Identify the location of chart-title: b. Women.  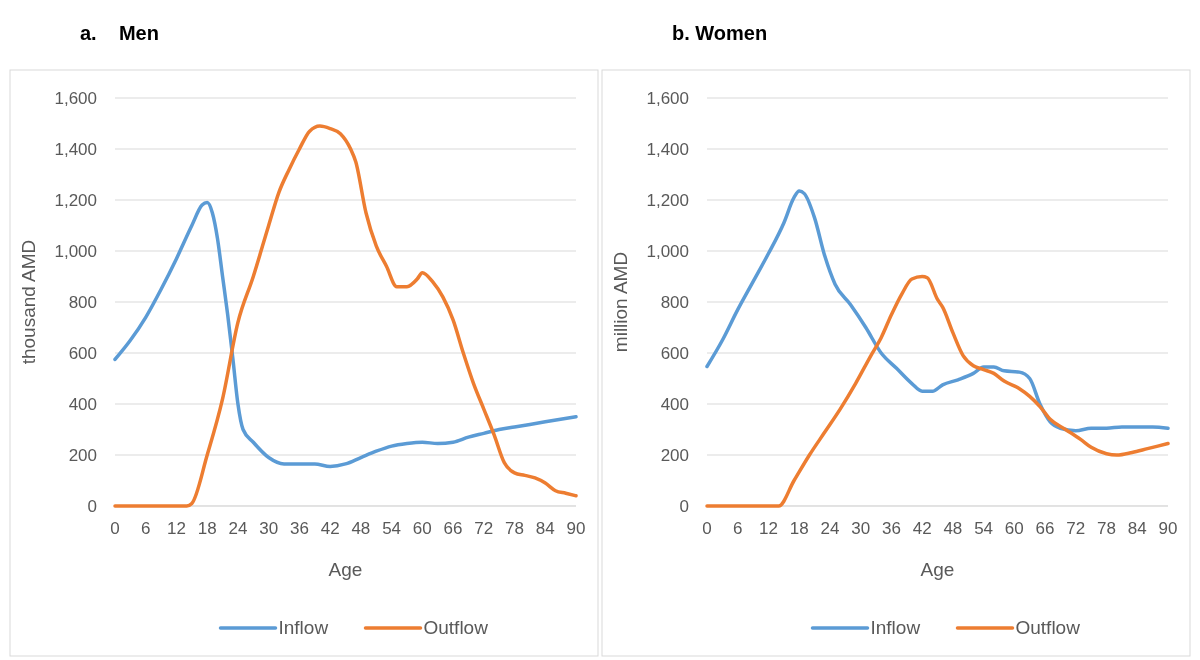
(720, 33).